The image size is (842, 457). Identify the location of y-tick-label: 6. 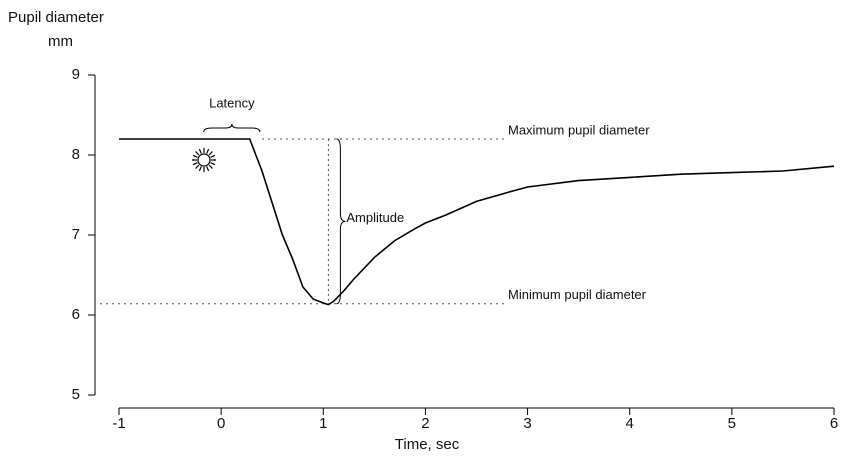
(76, 314).